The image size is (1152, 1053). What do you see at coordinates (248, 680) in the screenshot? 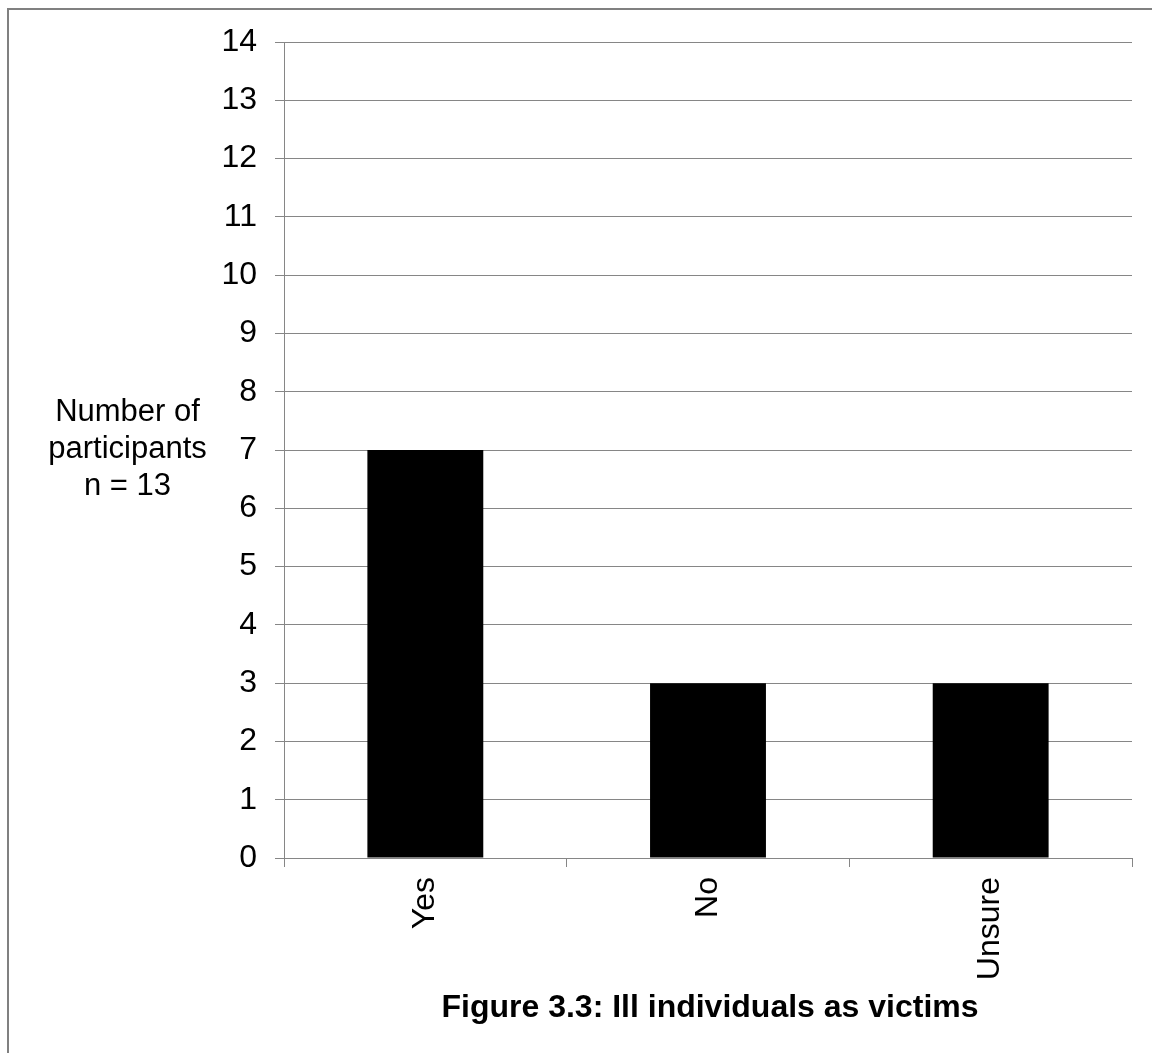
I see `y-tick-label: 3` at bounding box center [248, 680].